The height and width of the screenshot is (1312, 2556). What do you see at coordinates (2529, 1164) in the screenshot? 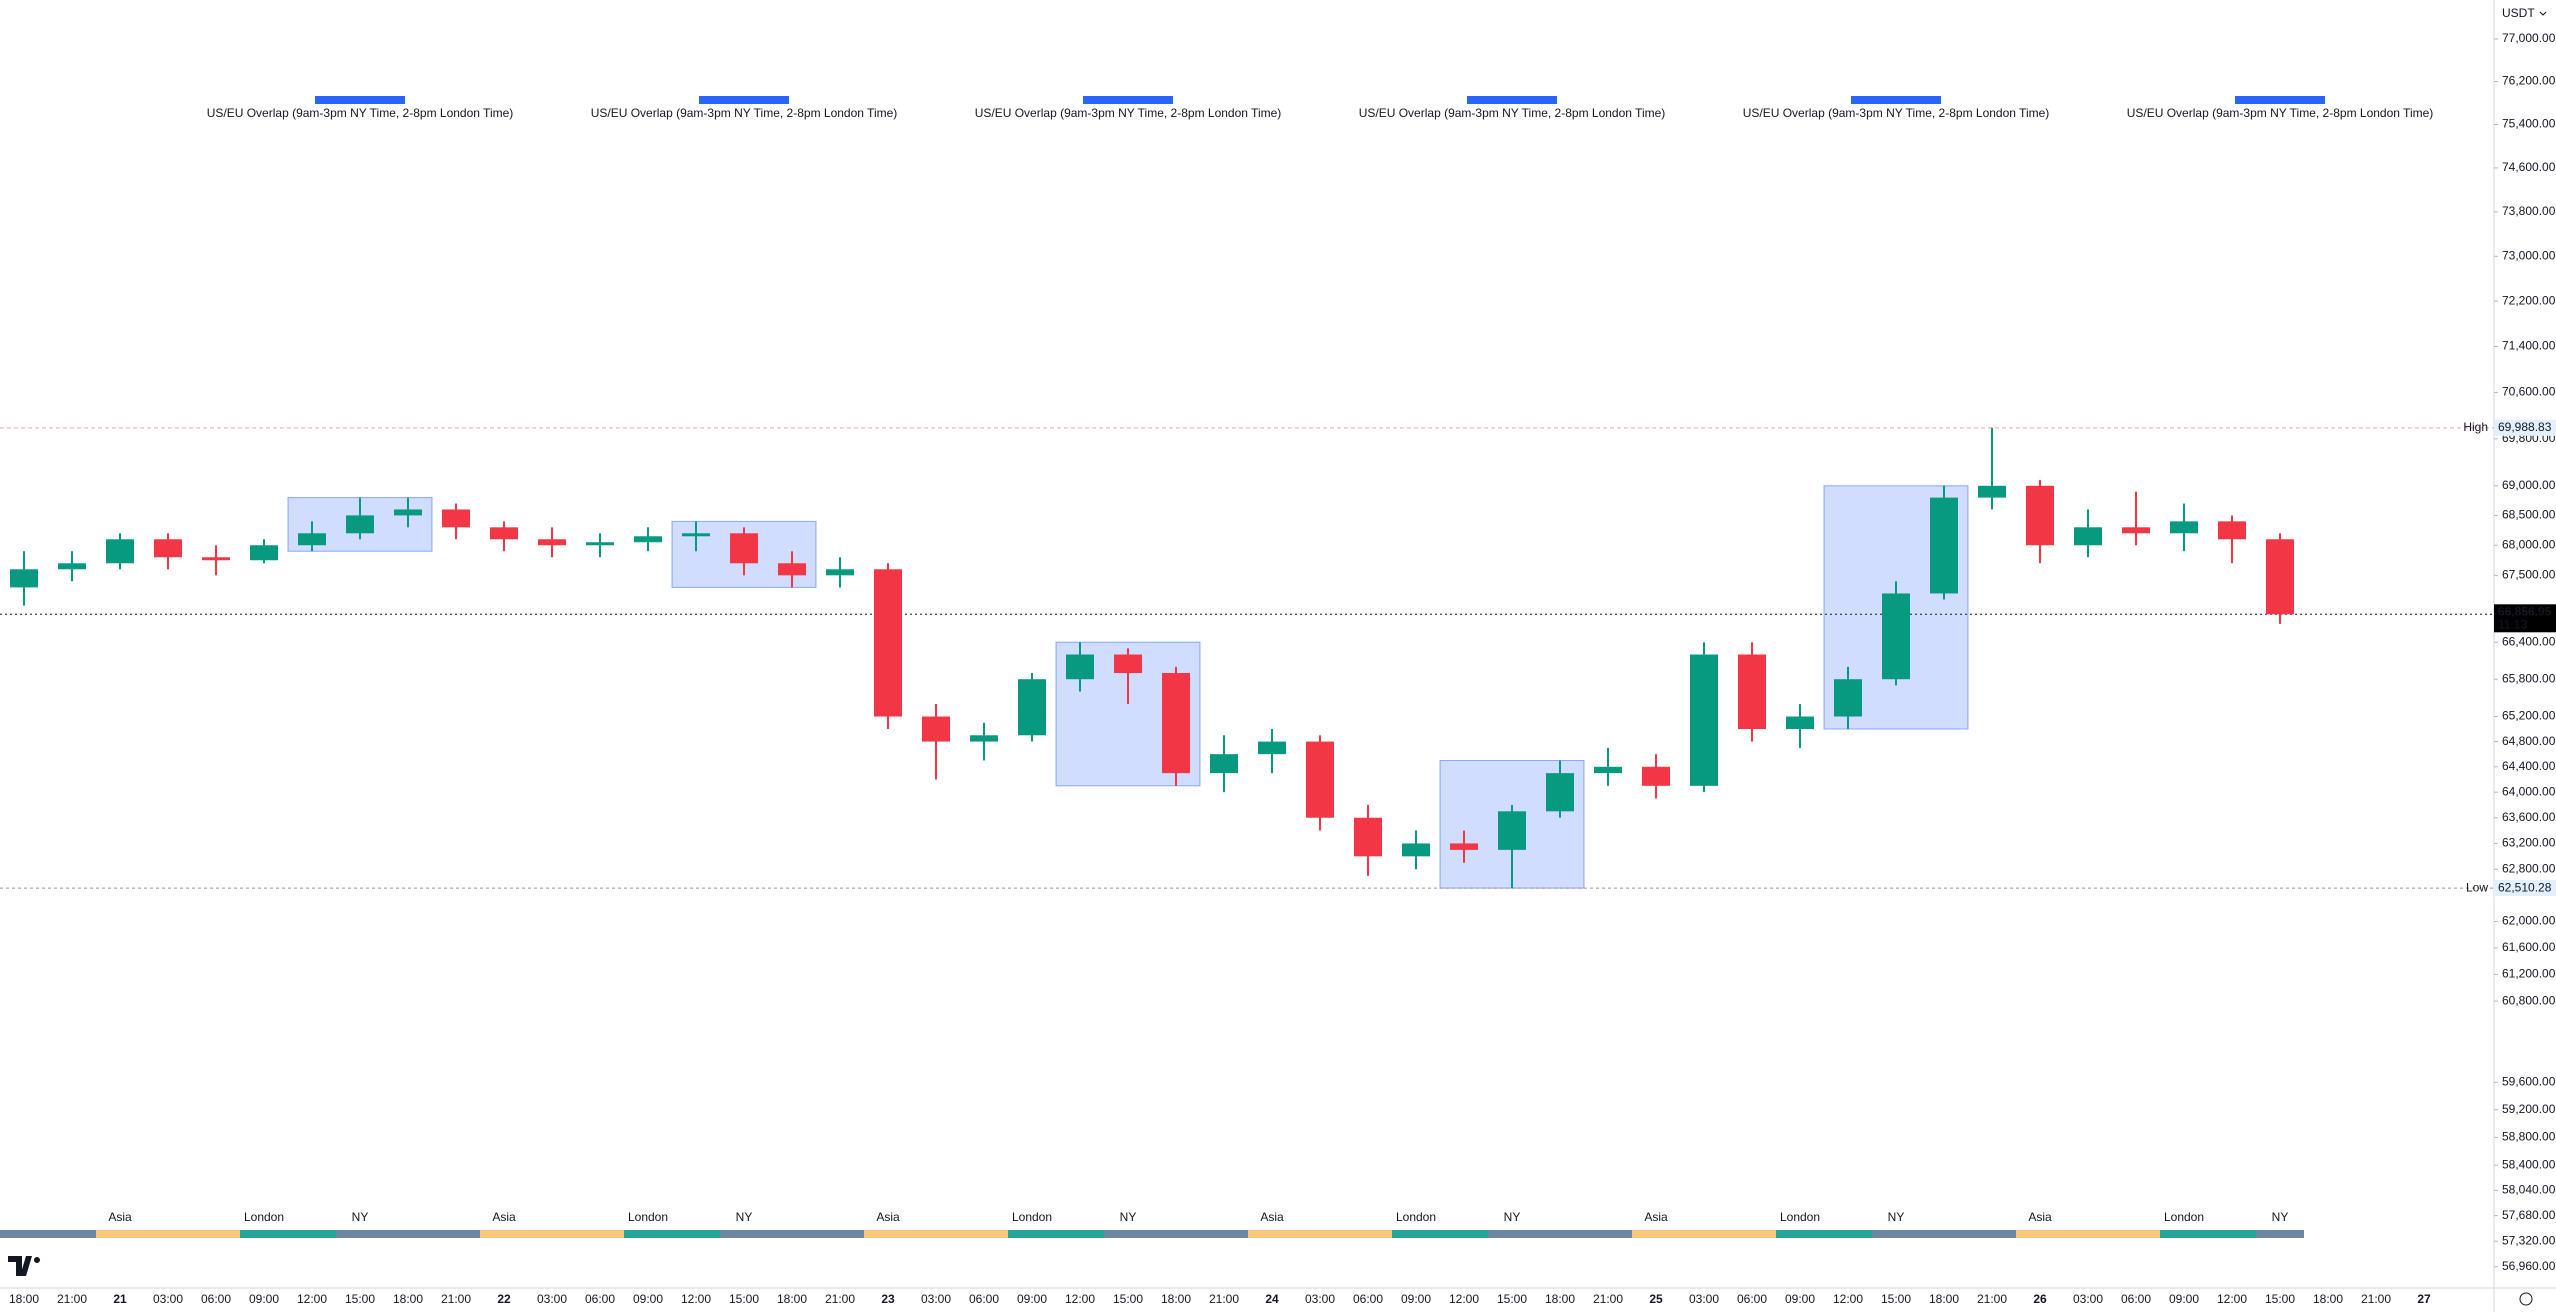
I see `y-tick-label: 58,400.00` at bounding box center [2529, 1164].